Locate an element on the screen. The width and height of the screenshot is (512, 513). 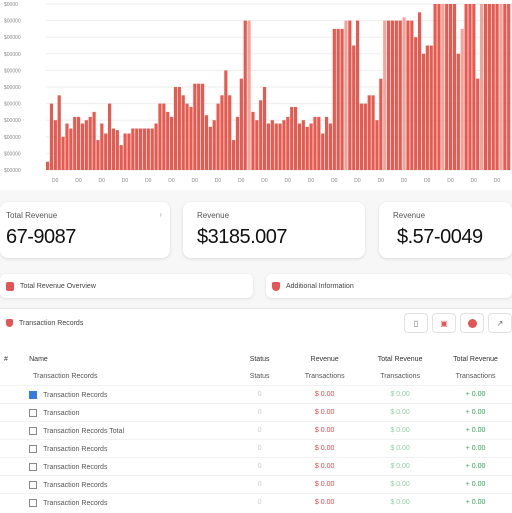
column-header: # is located at coordinates (6, 359).